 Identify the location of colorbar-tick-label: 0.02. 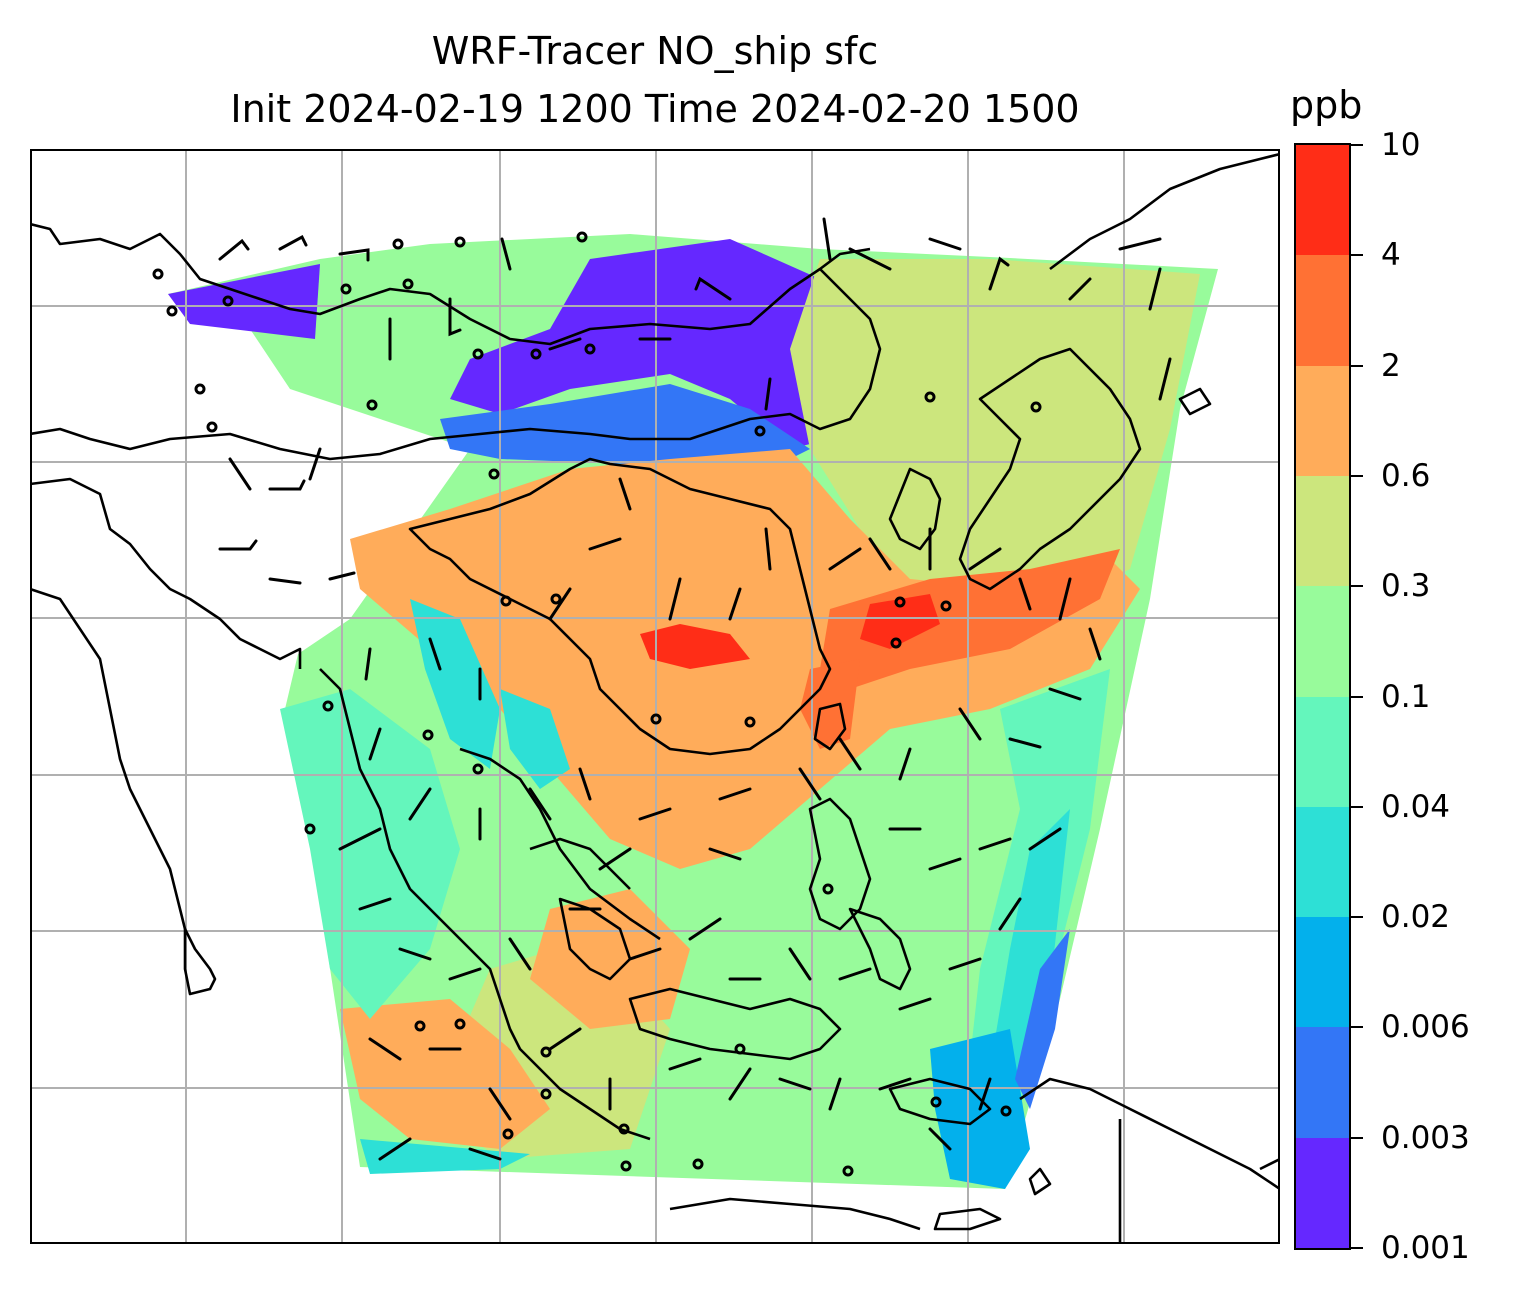
(1416, 917).